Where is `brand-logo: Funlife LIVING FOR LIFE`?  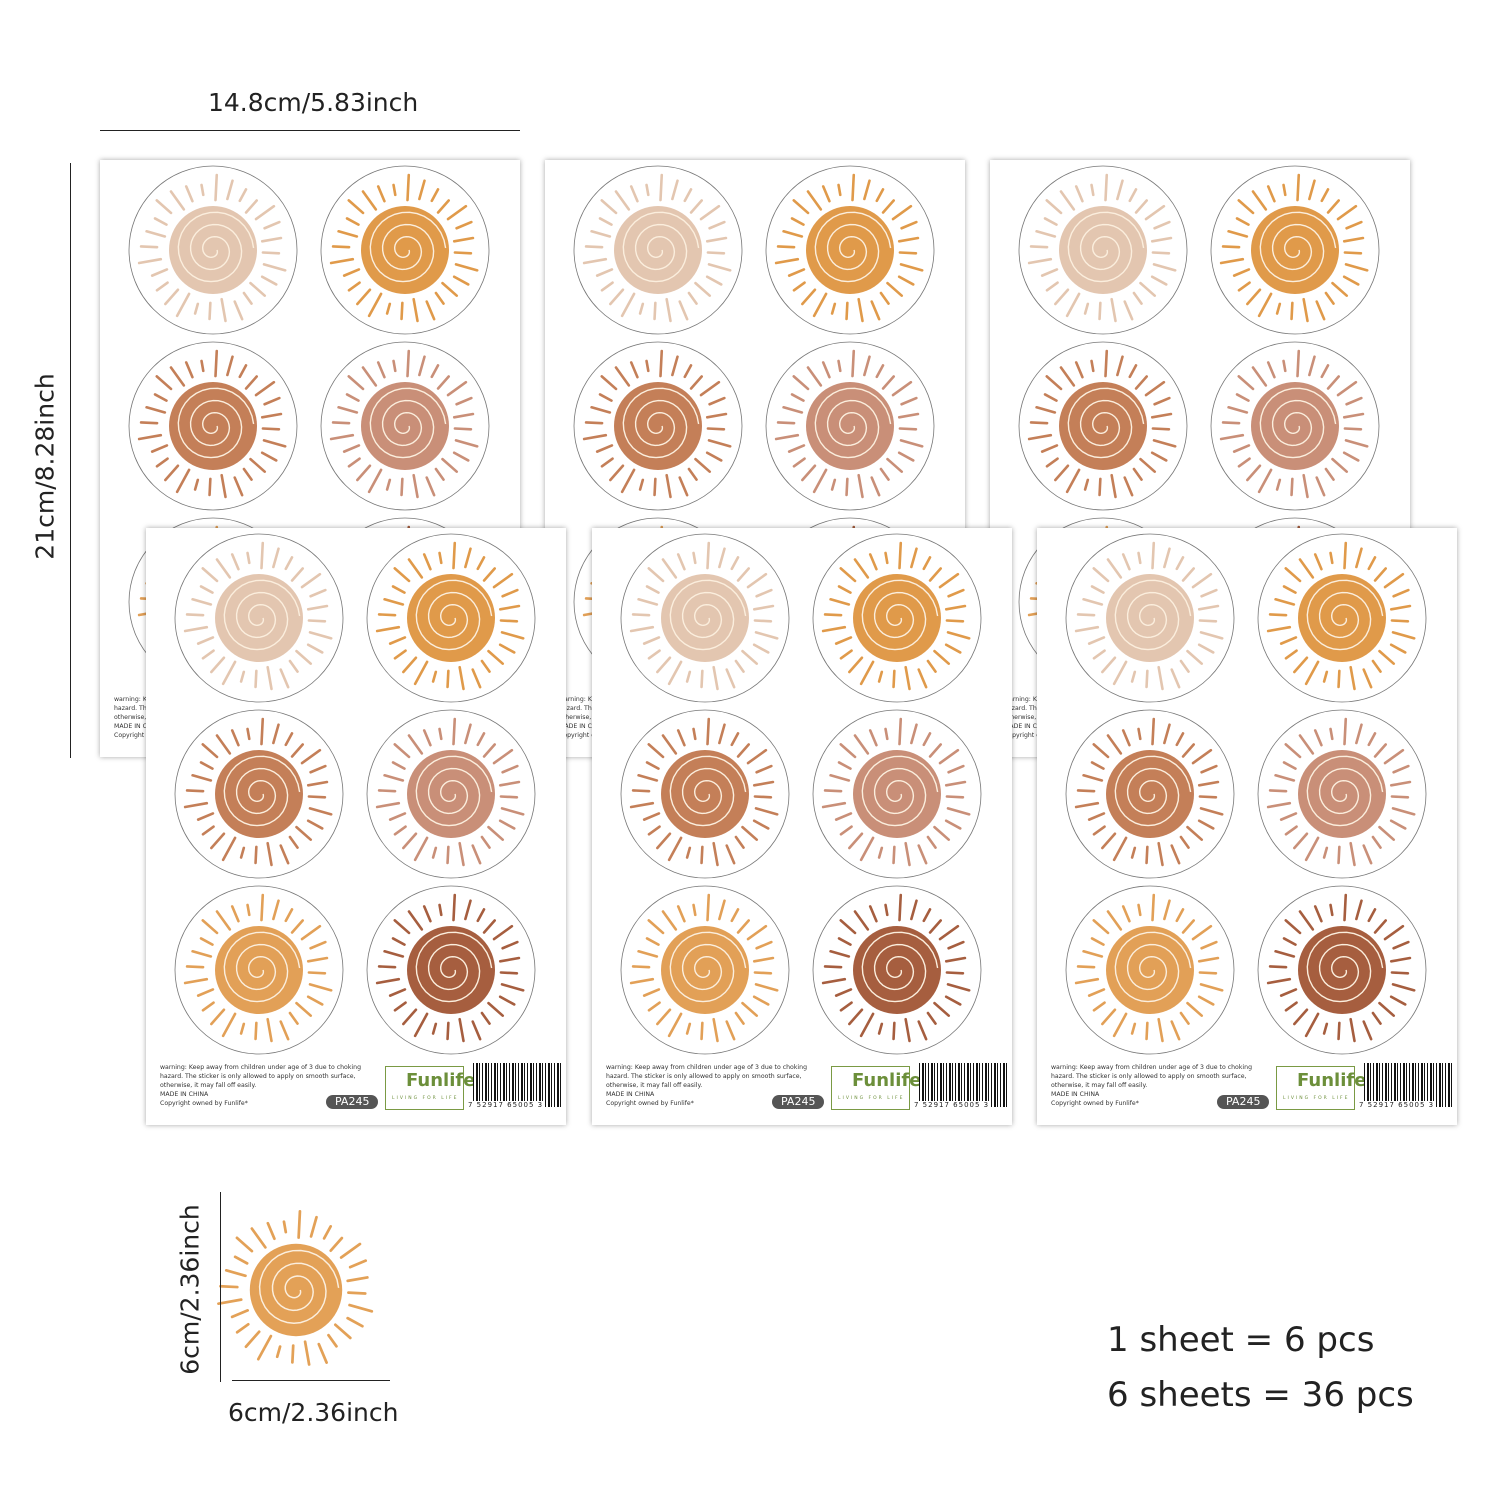 brand-logo: Funlife LIVING FOR LIFE is located at coordinates (430, 1088).